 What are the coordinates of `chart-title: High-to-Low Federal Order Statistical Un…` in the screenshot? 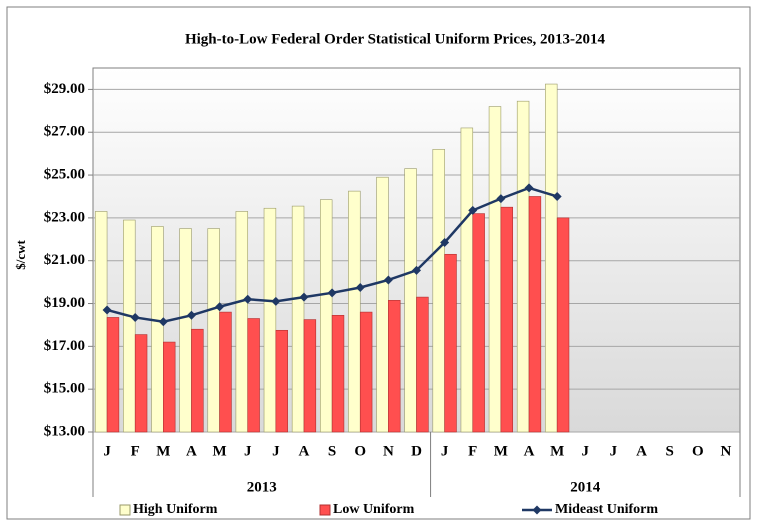 It's located at (395, 39).